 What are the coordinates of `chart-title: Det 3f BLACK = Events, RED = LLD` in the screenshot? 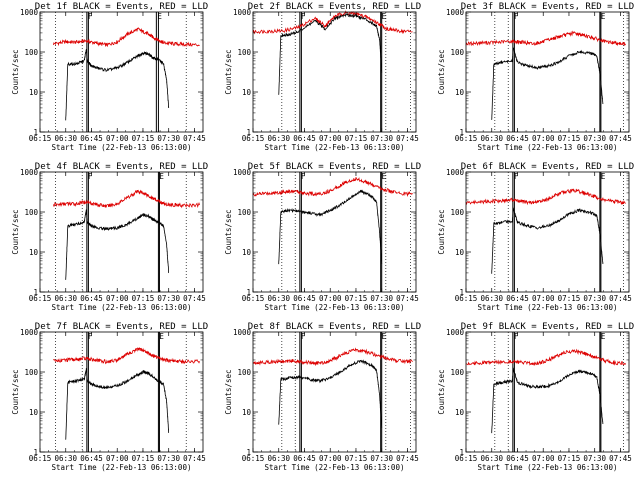 It's located at (547, 7).